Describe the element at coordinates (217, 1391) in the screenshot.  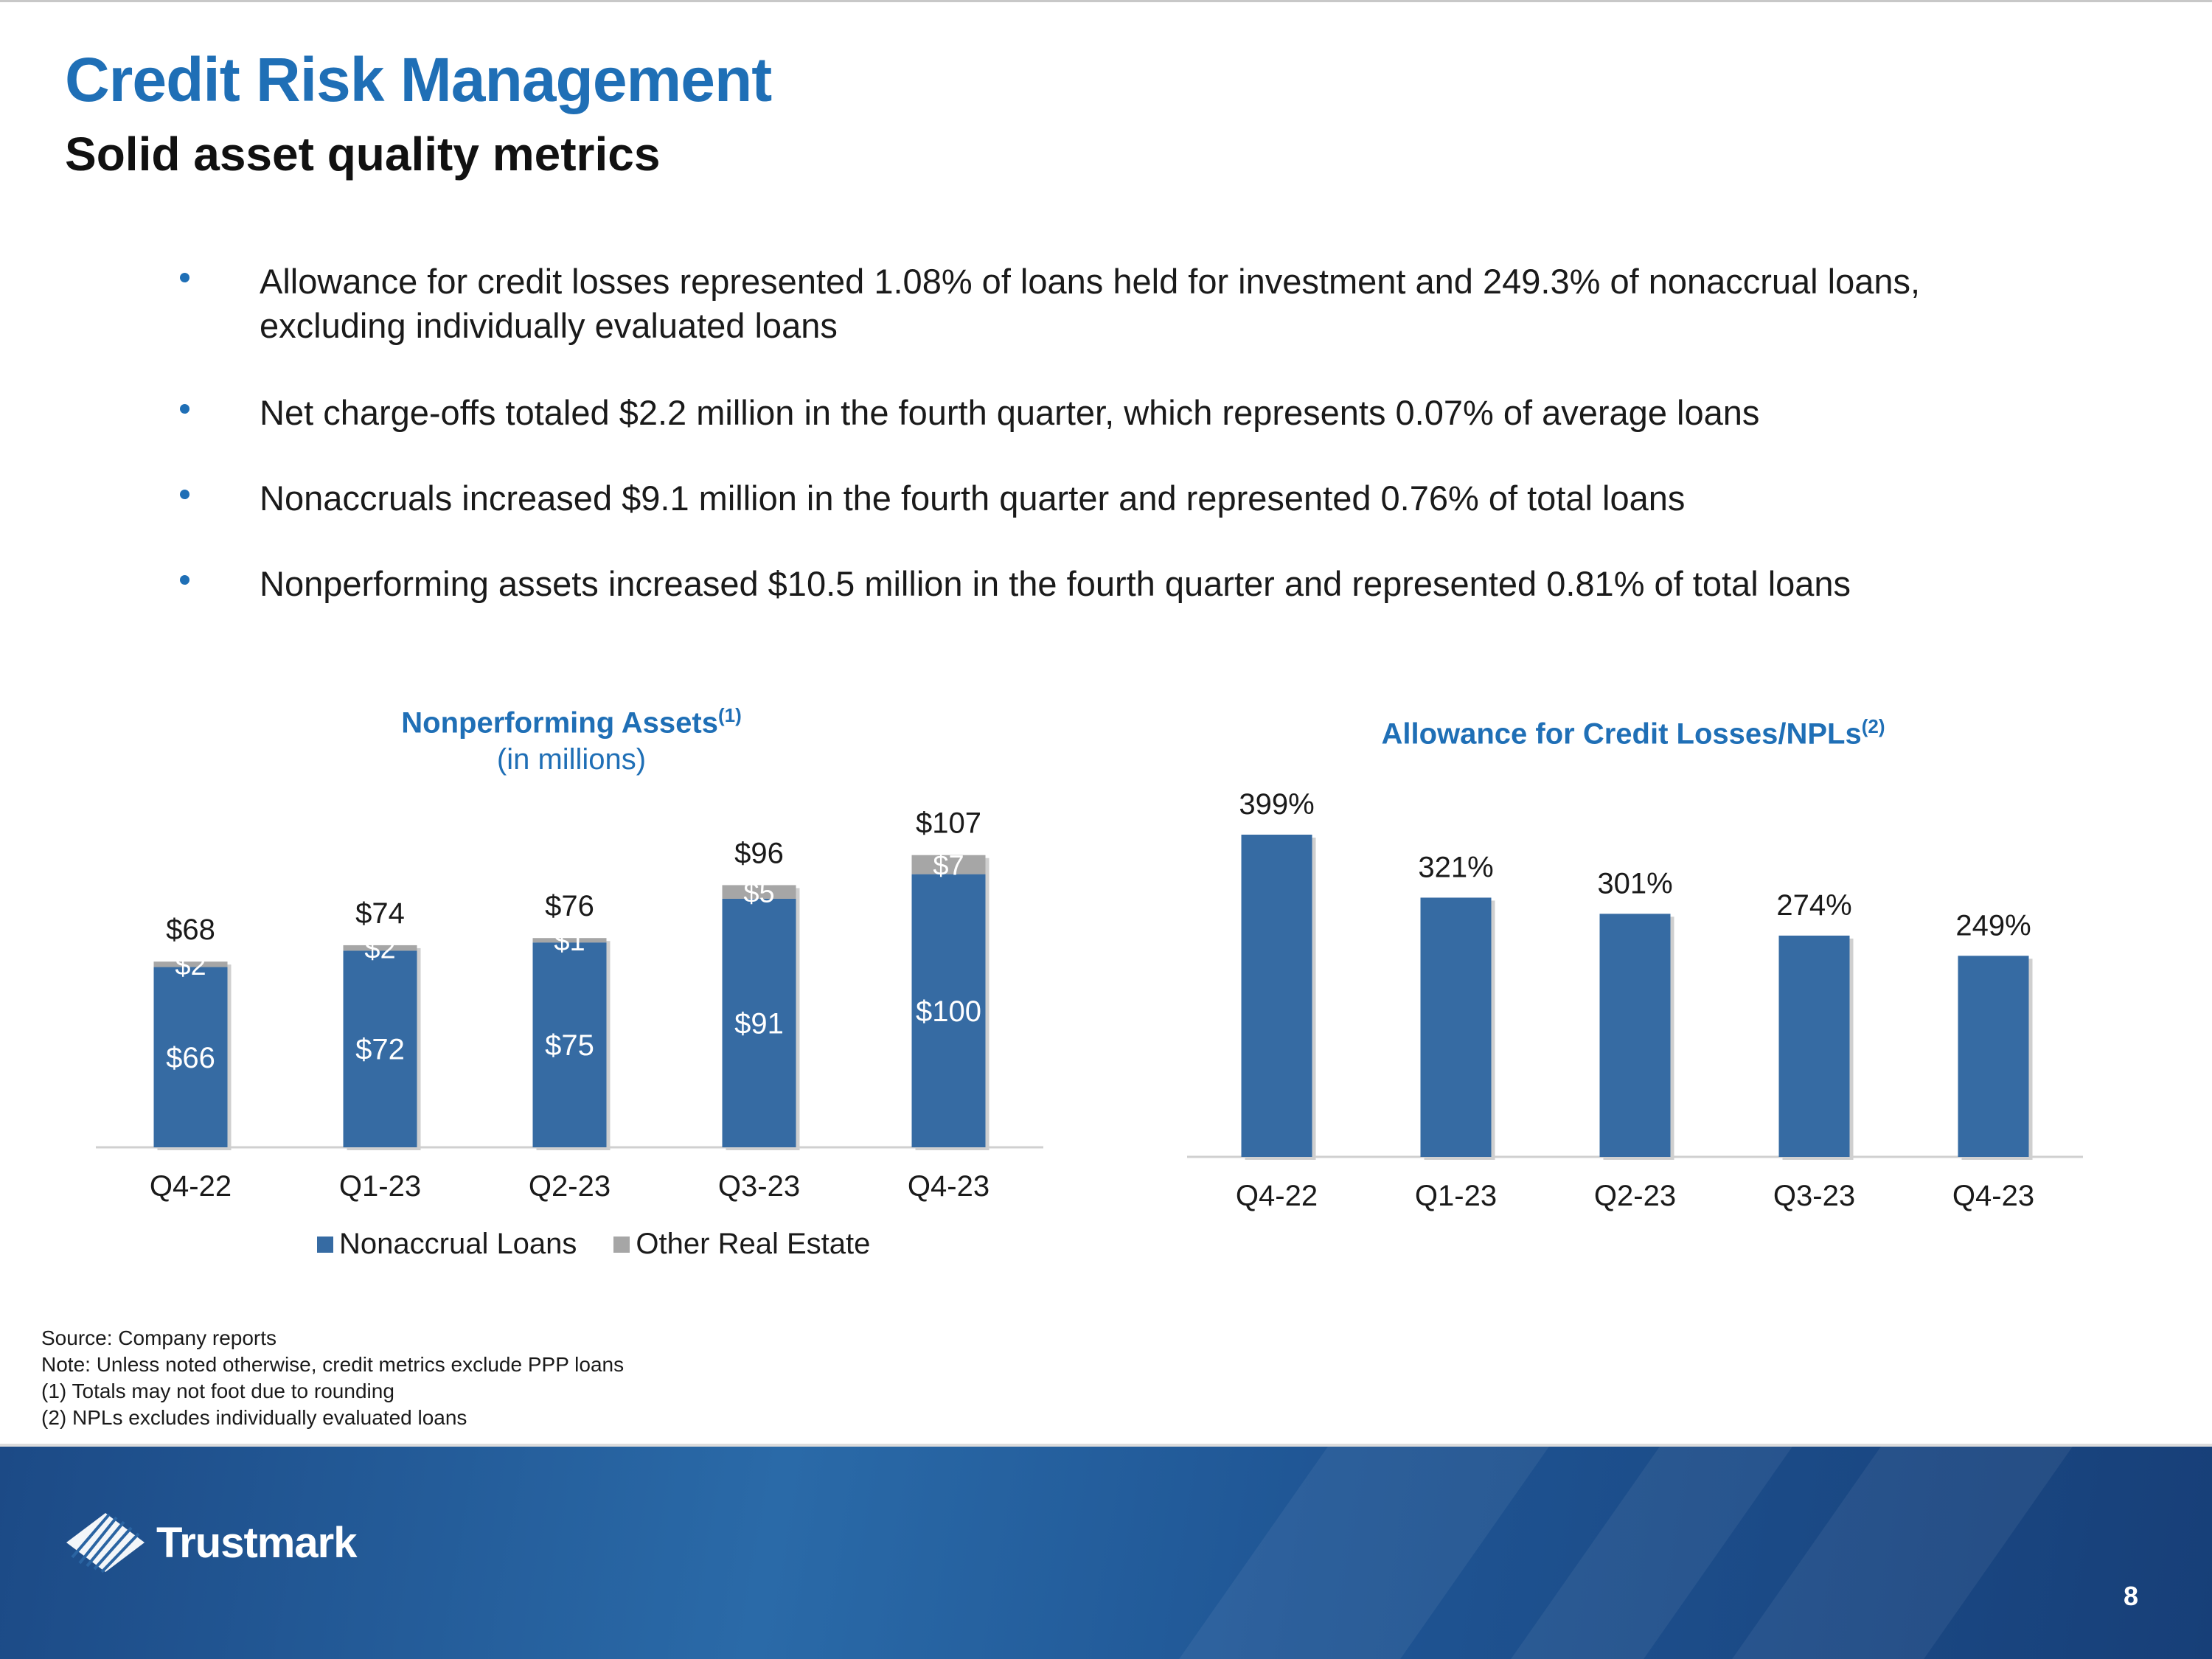
I see `footnote-1: (1) Totals may not foot due to rounding` at that location.